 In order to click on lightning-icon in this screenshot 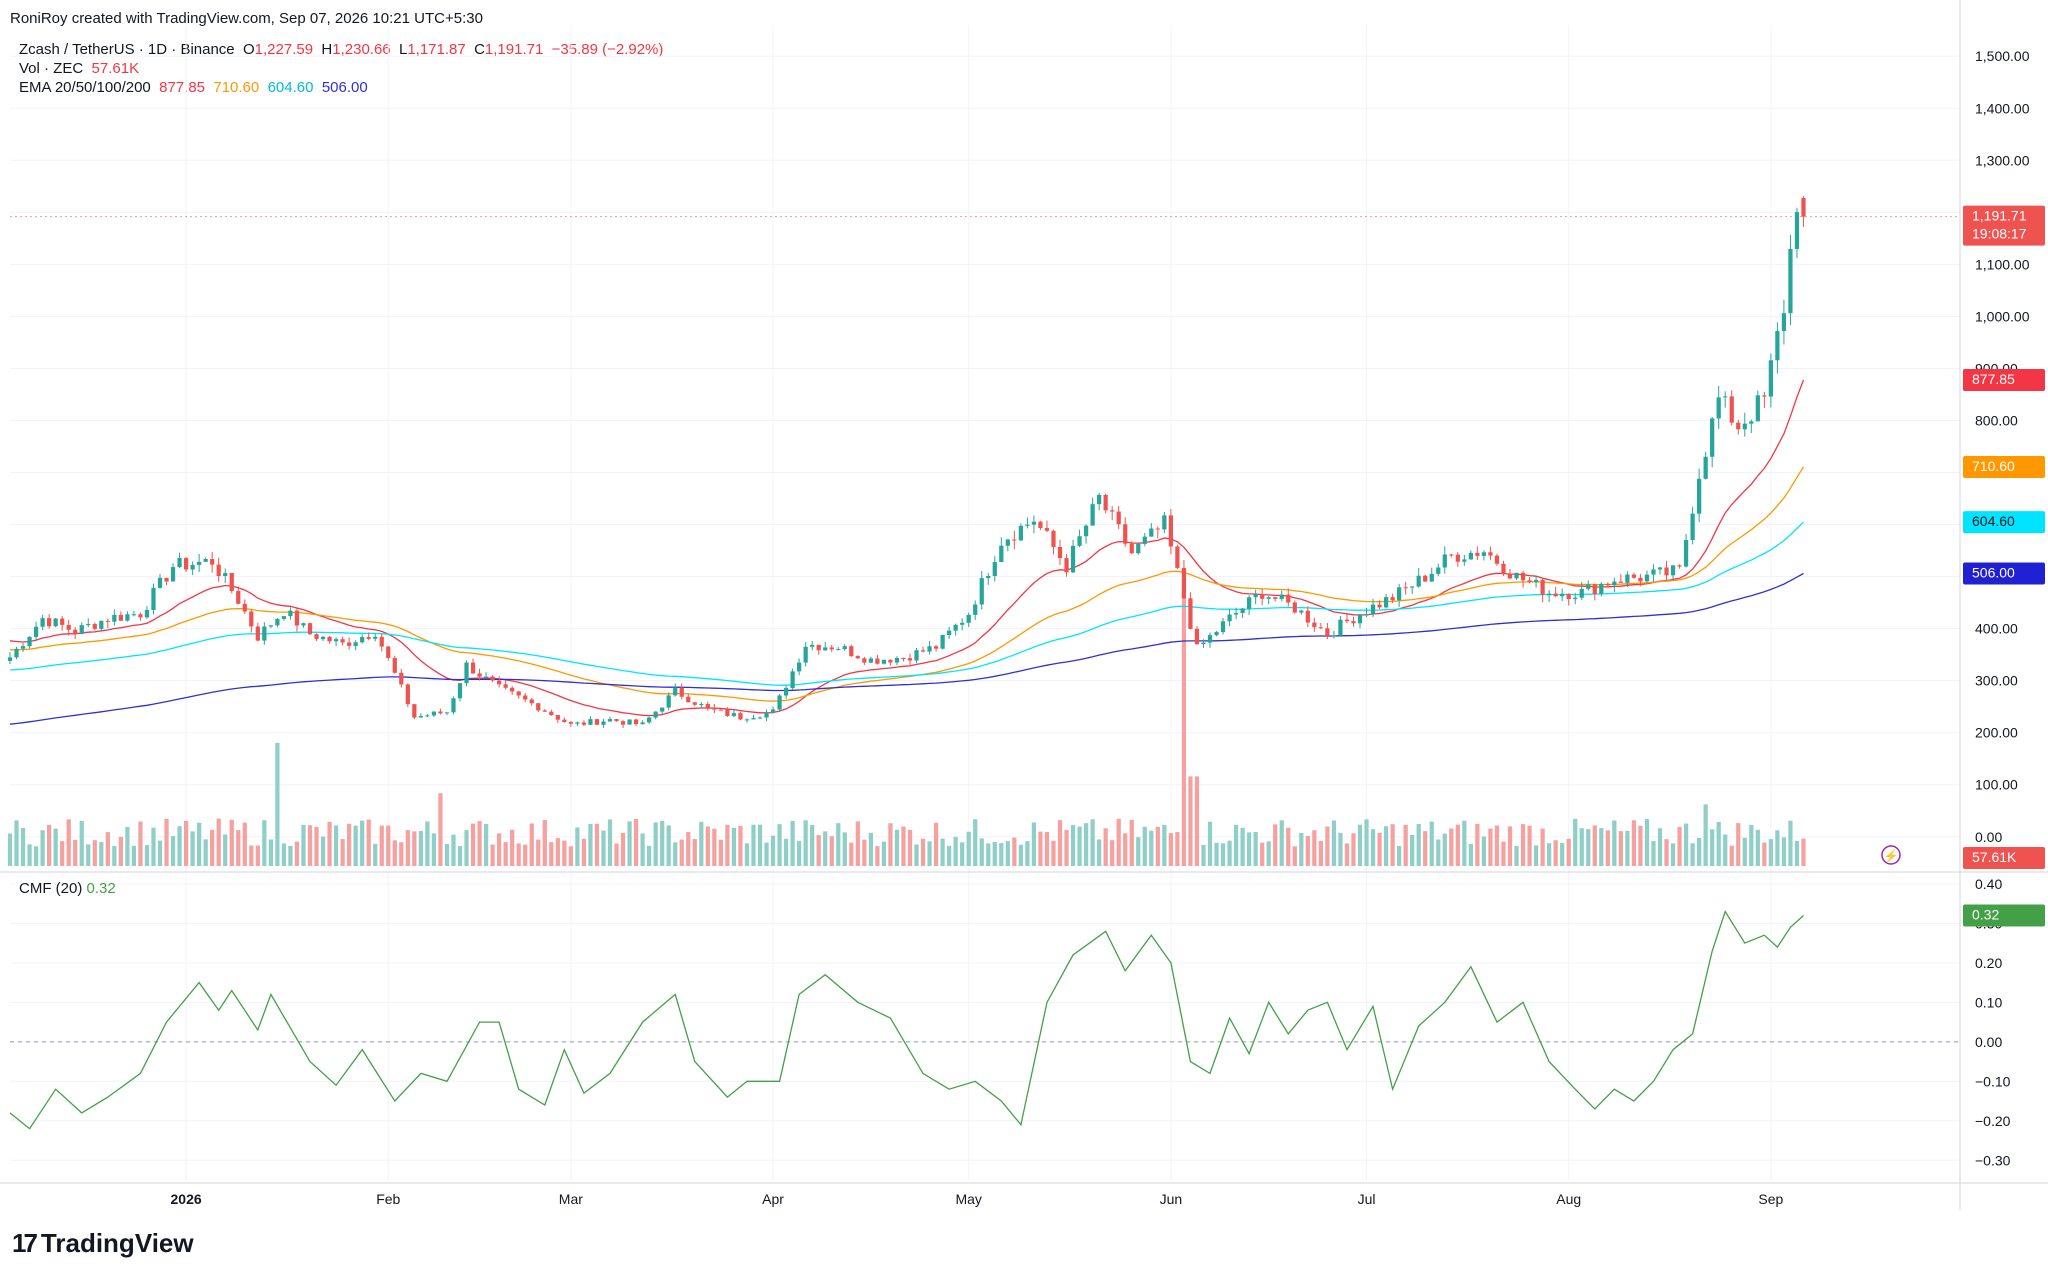, I will do `click(1891, 855)`.